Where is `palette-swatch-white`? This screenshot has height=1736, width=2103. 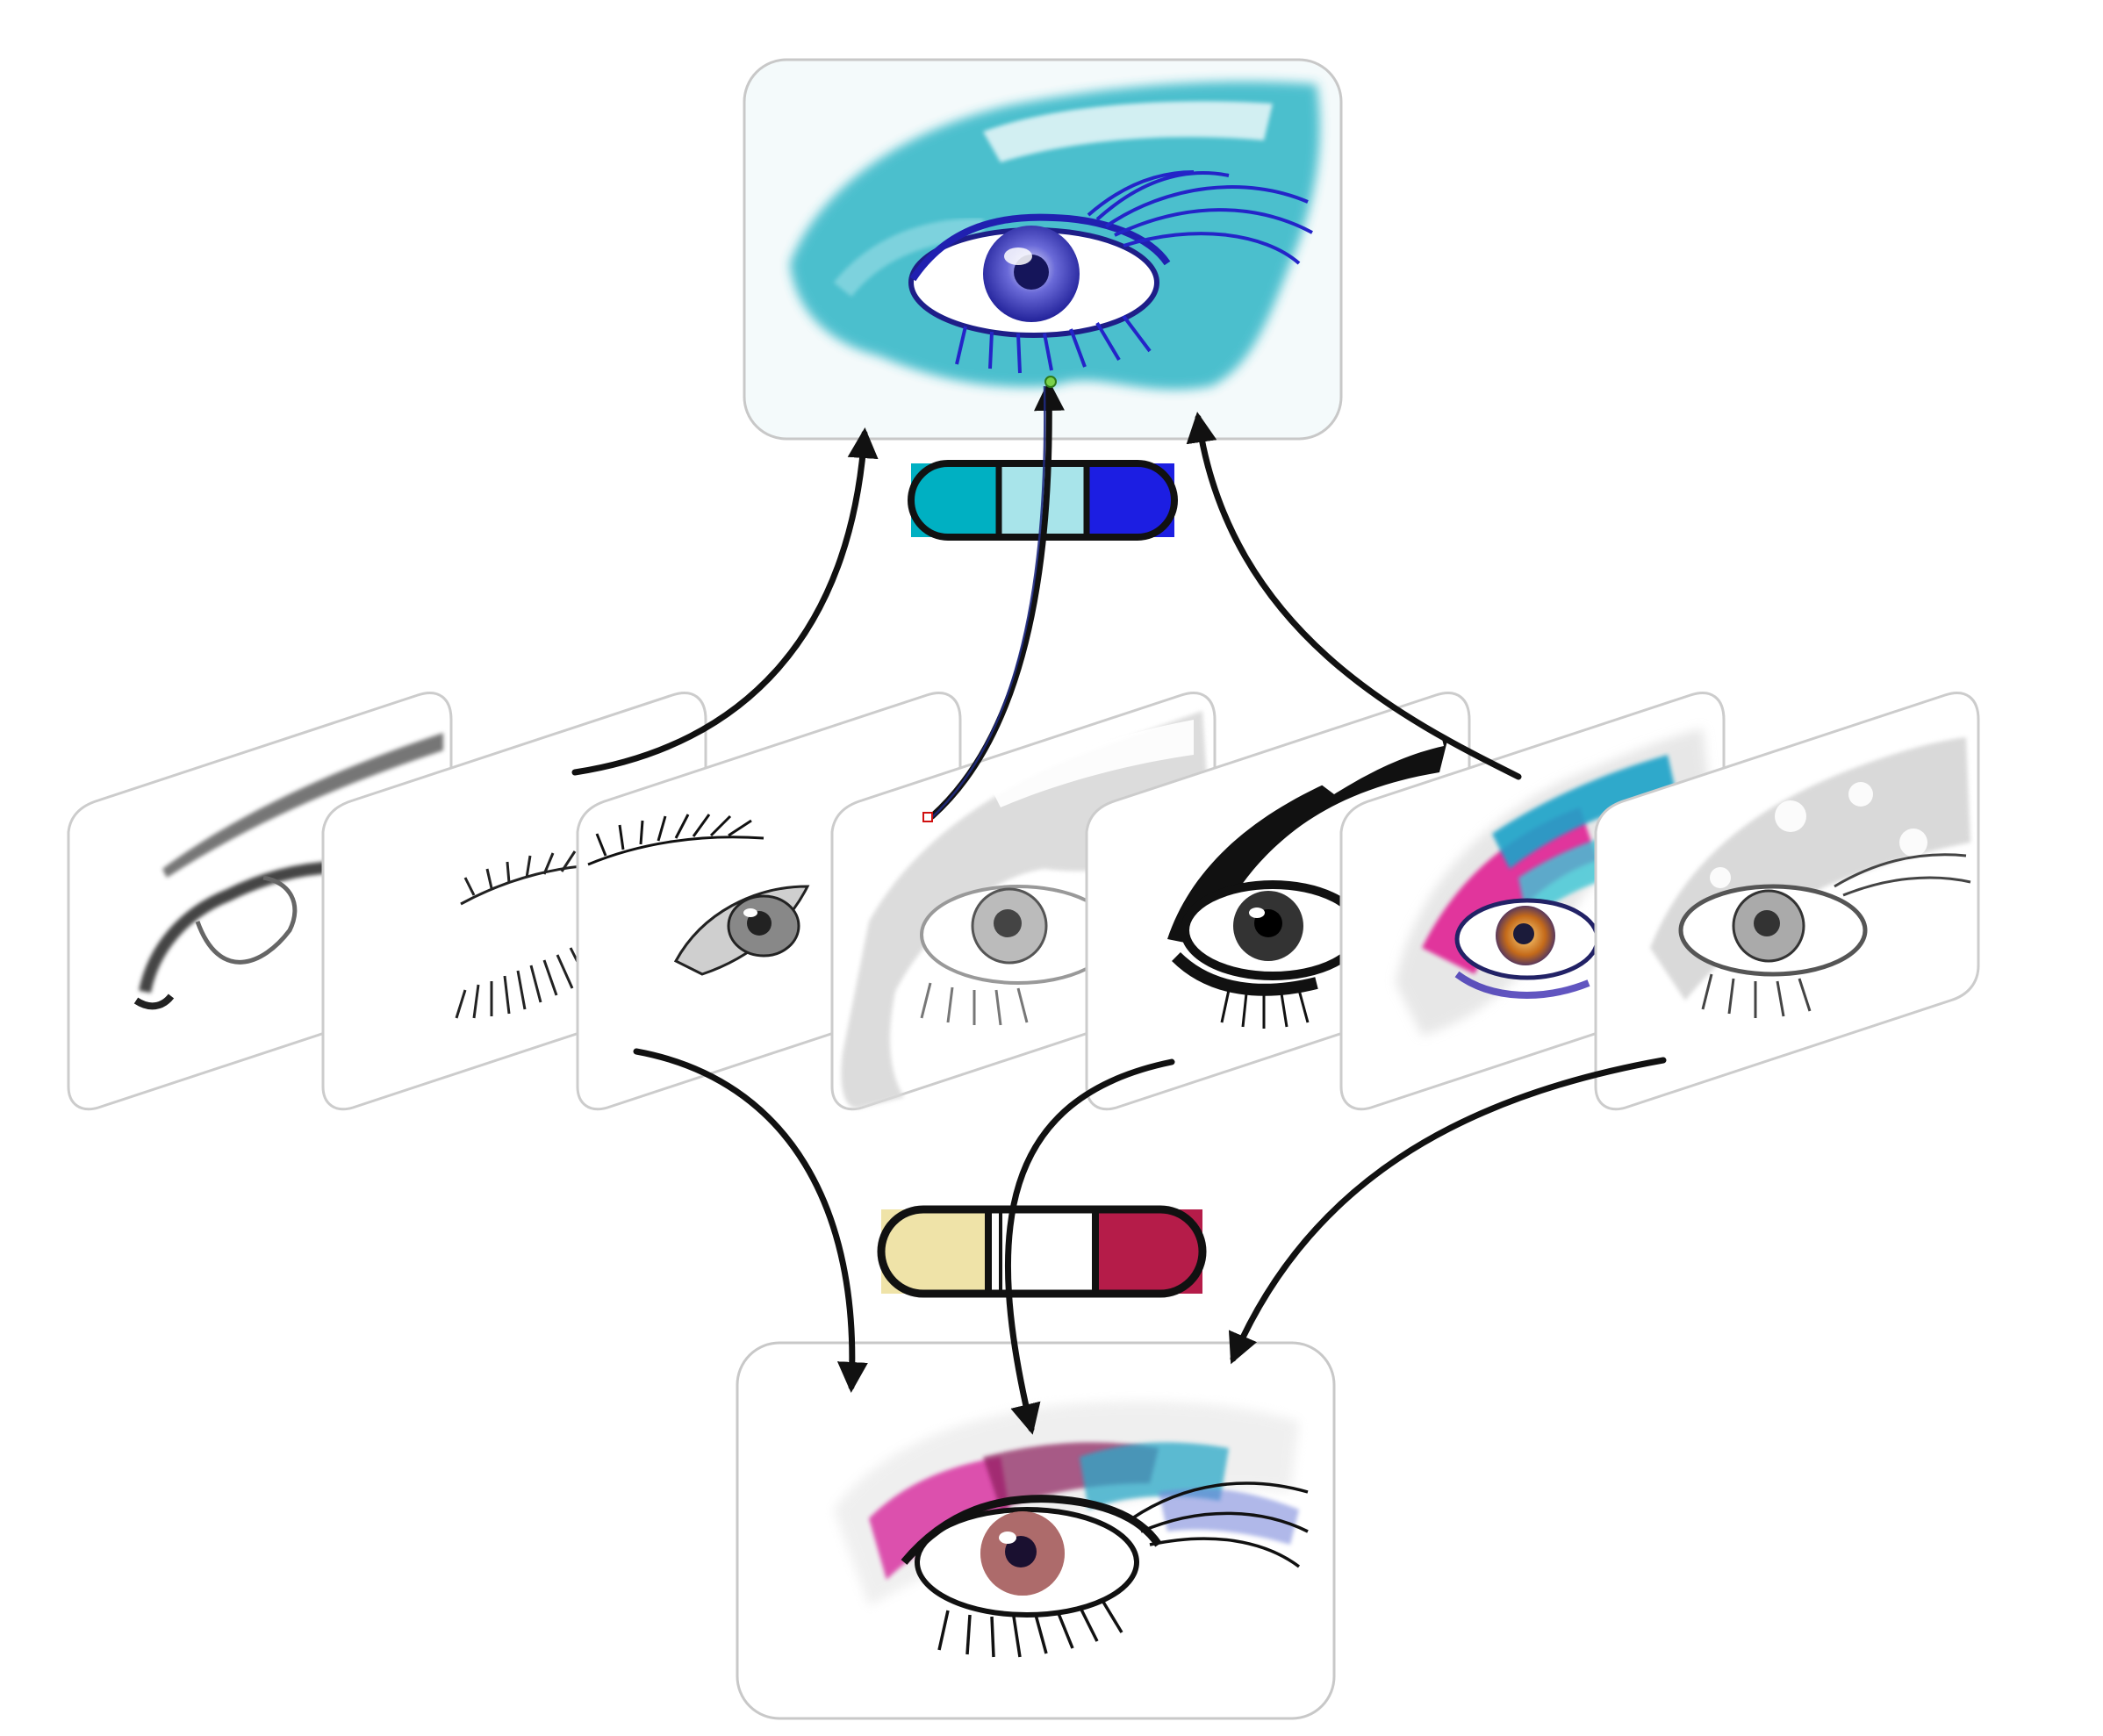
palette-swatch-white is located at coordinates (1042, 1251).